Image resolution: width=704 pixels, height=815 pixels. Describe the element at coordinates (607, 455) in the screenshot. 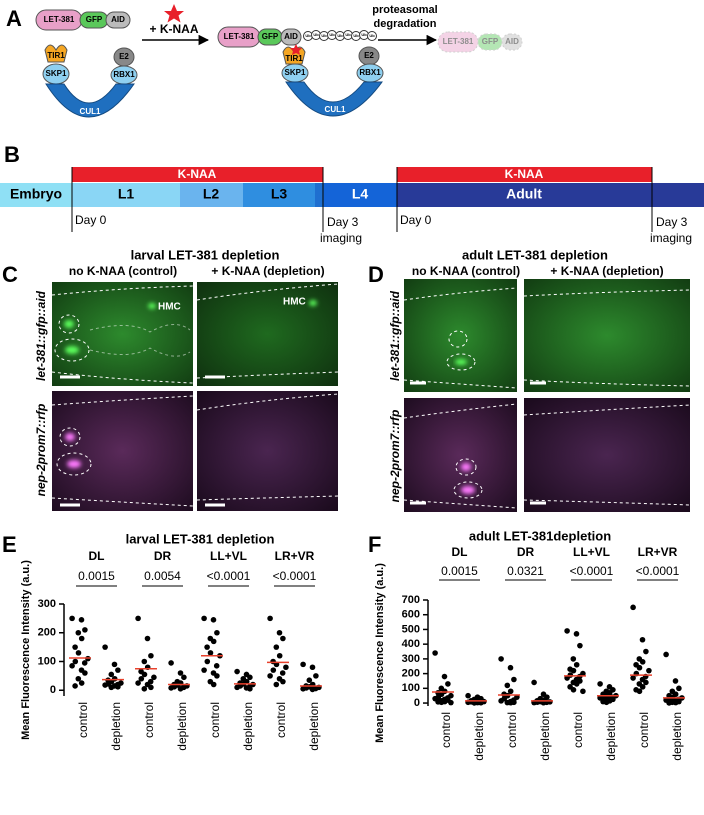

I see `micrograph` at that location.